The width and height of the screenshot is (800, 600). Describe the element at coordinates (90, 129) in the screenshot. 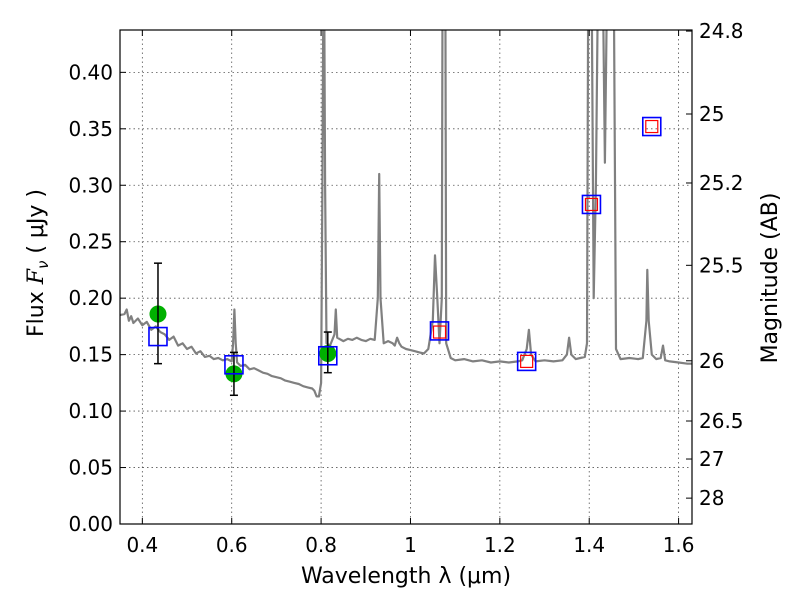

I see `y-tick-label: 0.35` at that location.